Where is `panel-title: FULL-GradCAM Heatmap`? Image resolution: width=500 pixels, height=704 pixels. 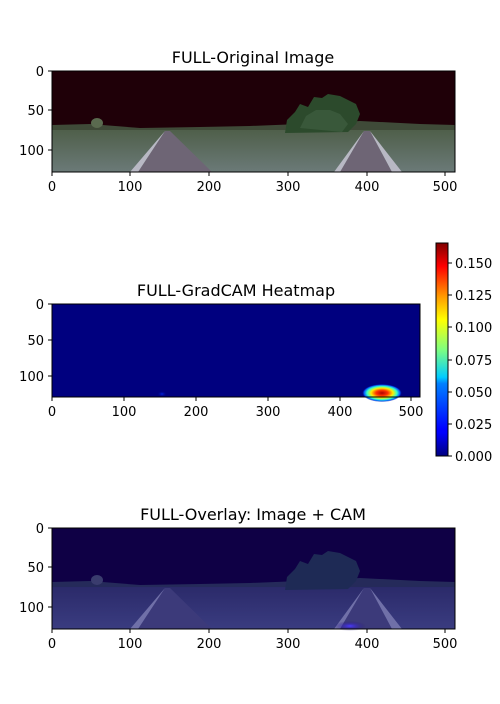
panel-title: FULL-GradCAM Heatmap is located at coordinates (236, 290).